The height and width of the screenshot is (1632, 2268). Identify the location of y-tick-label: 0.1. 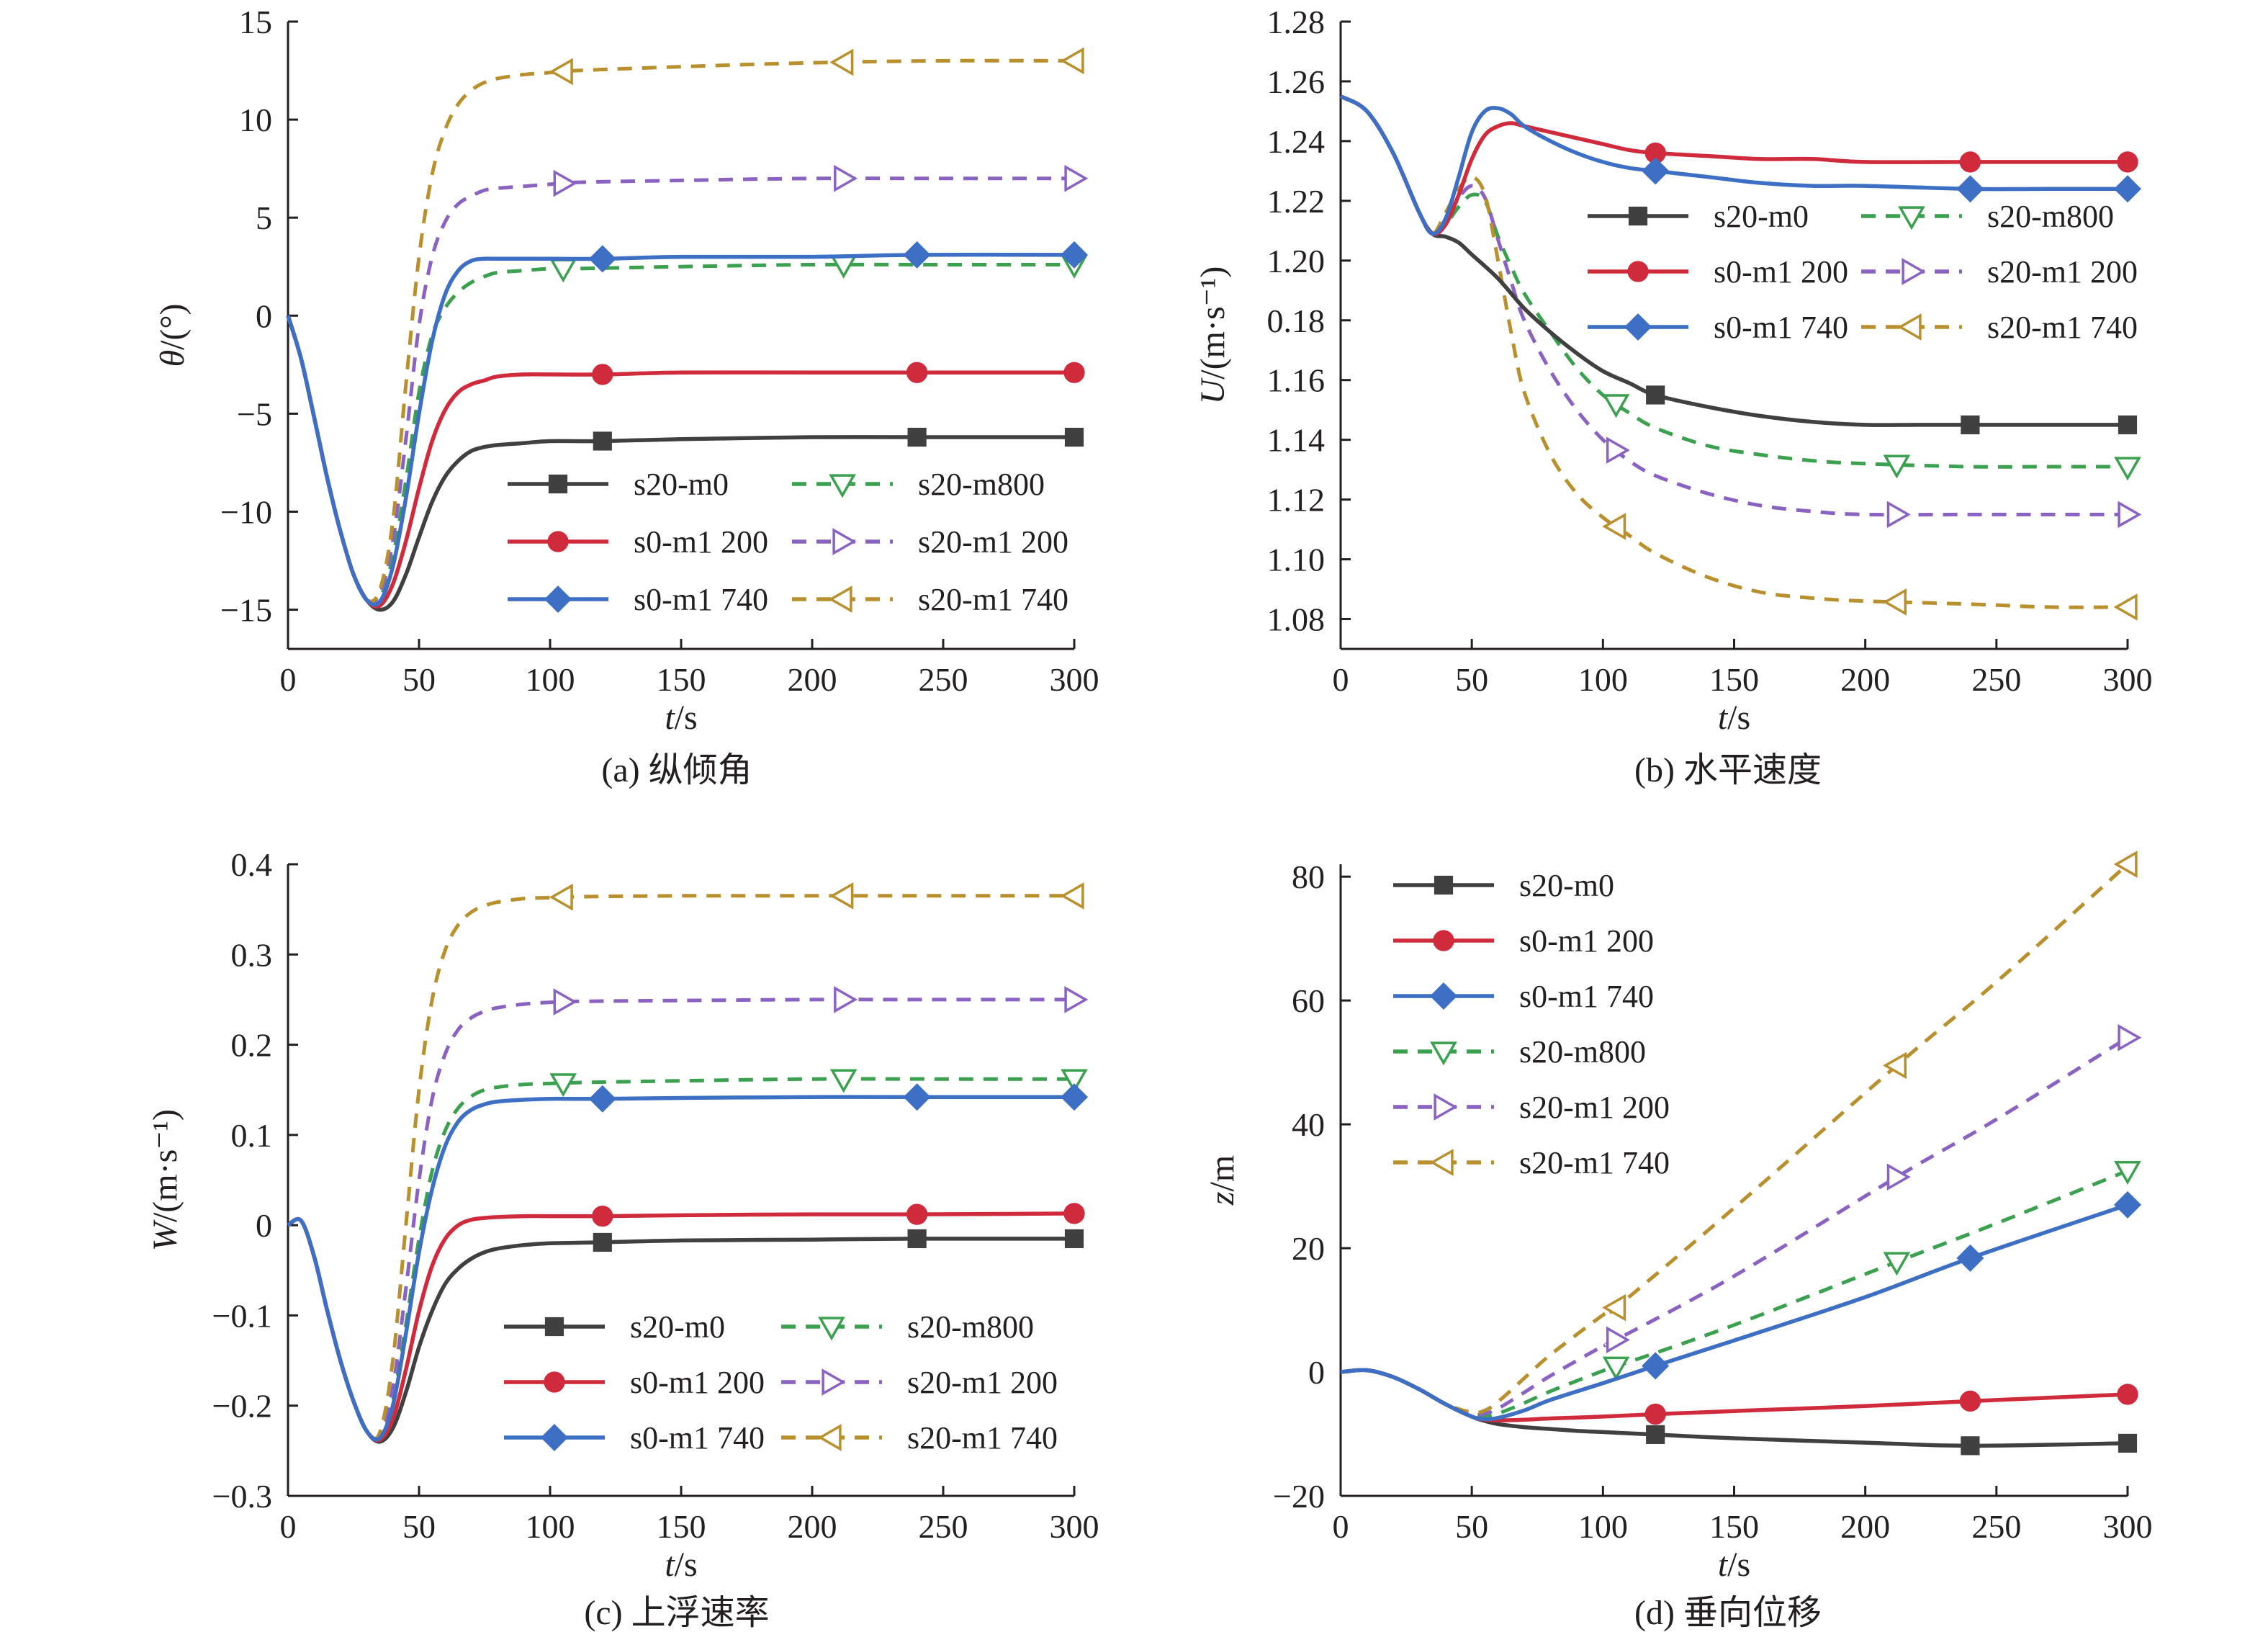
(252, 1135).